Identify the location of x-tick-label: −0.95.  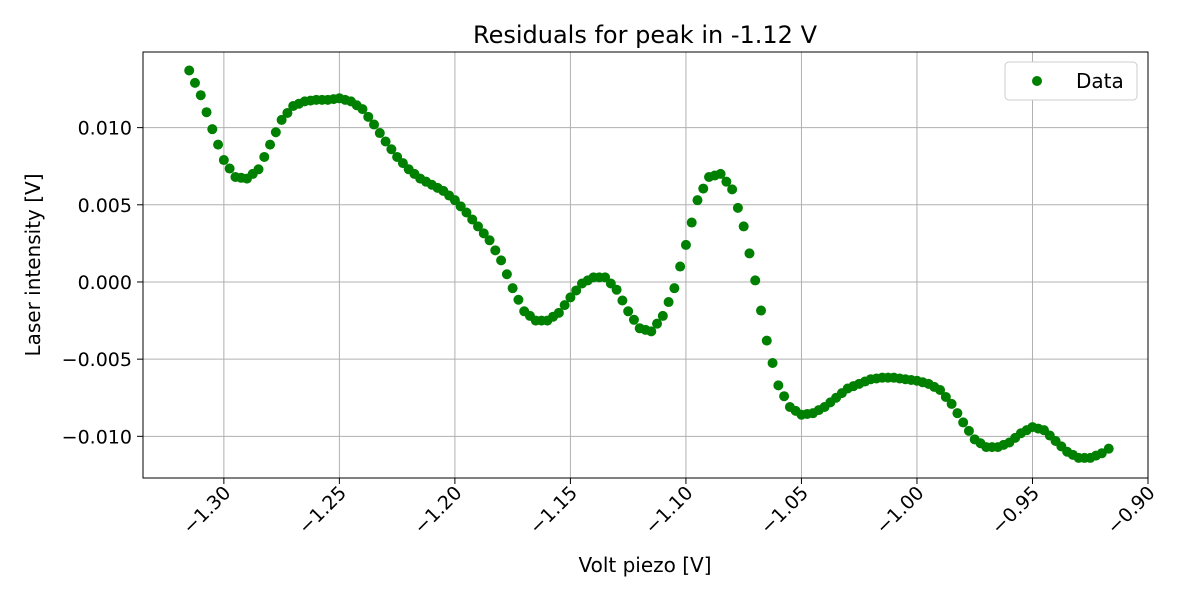
(1015, 510).